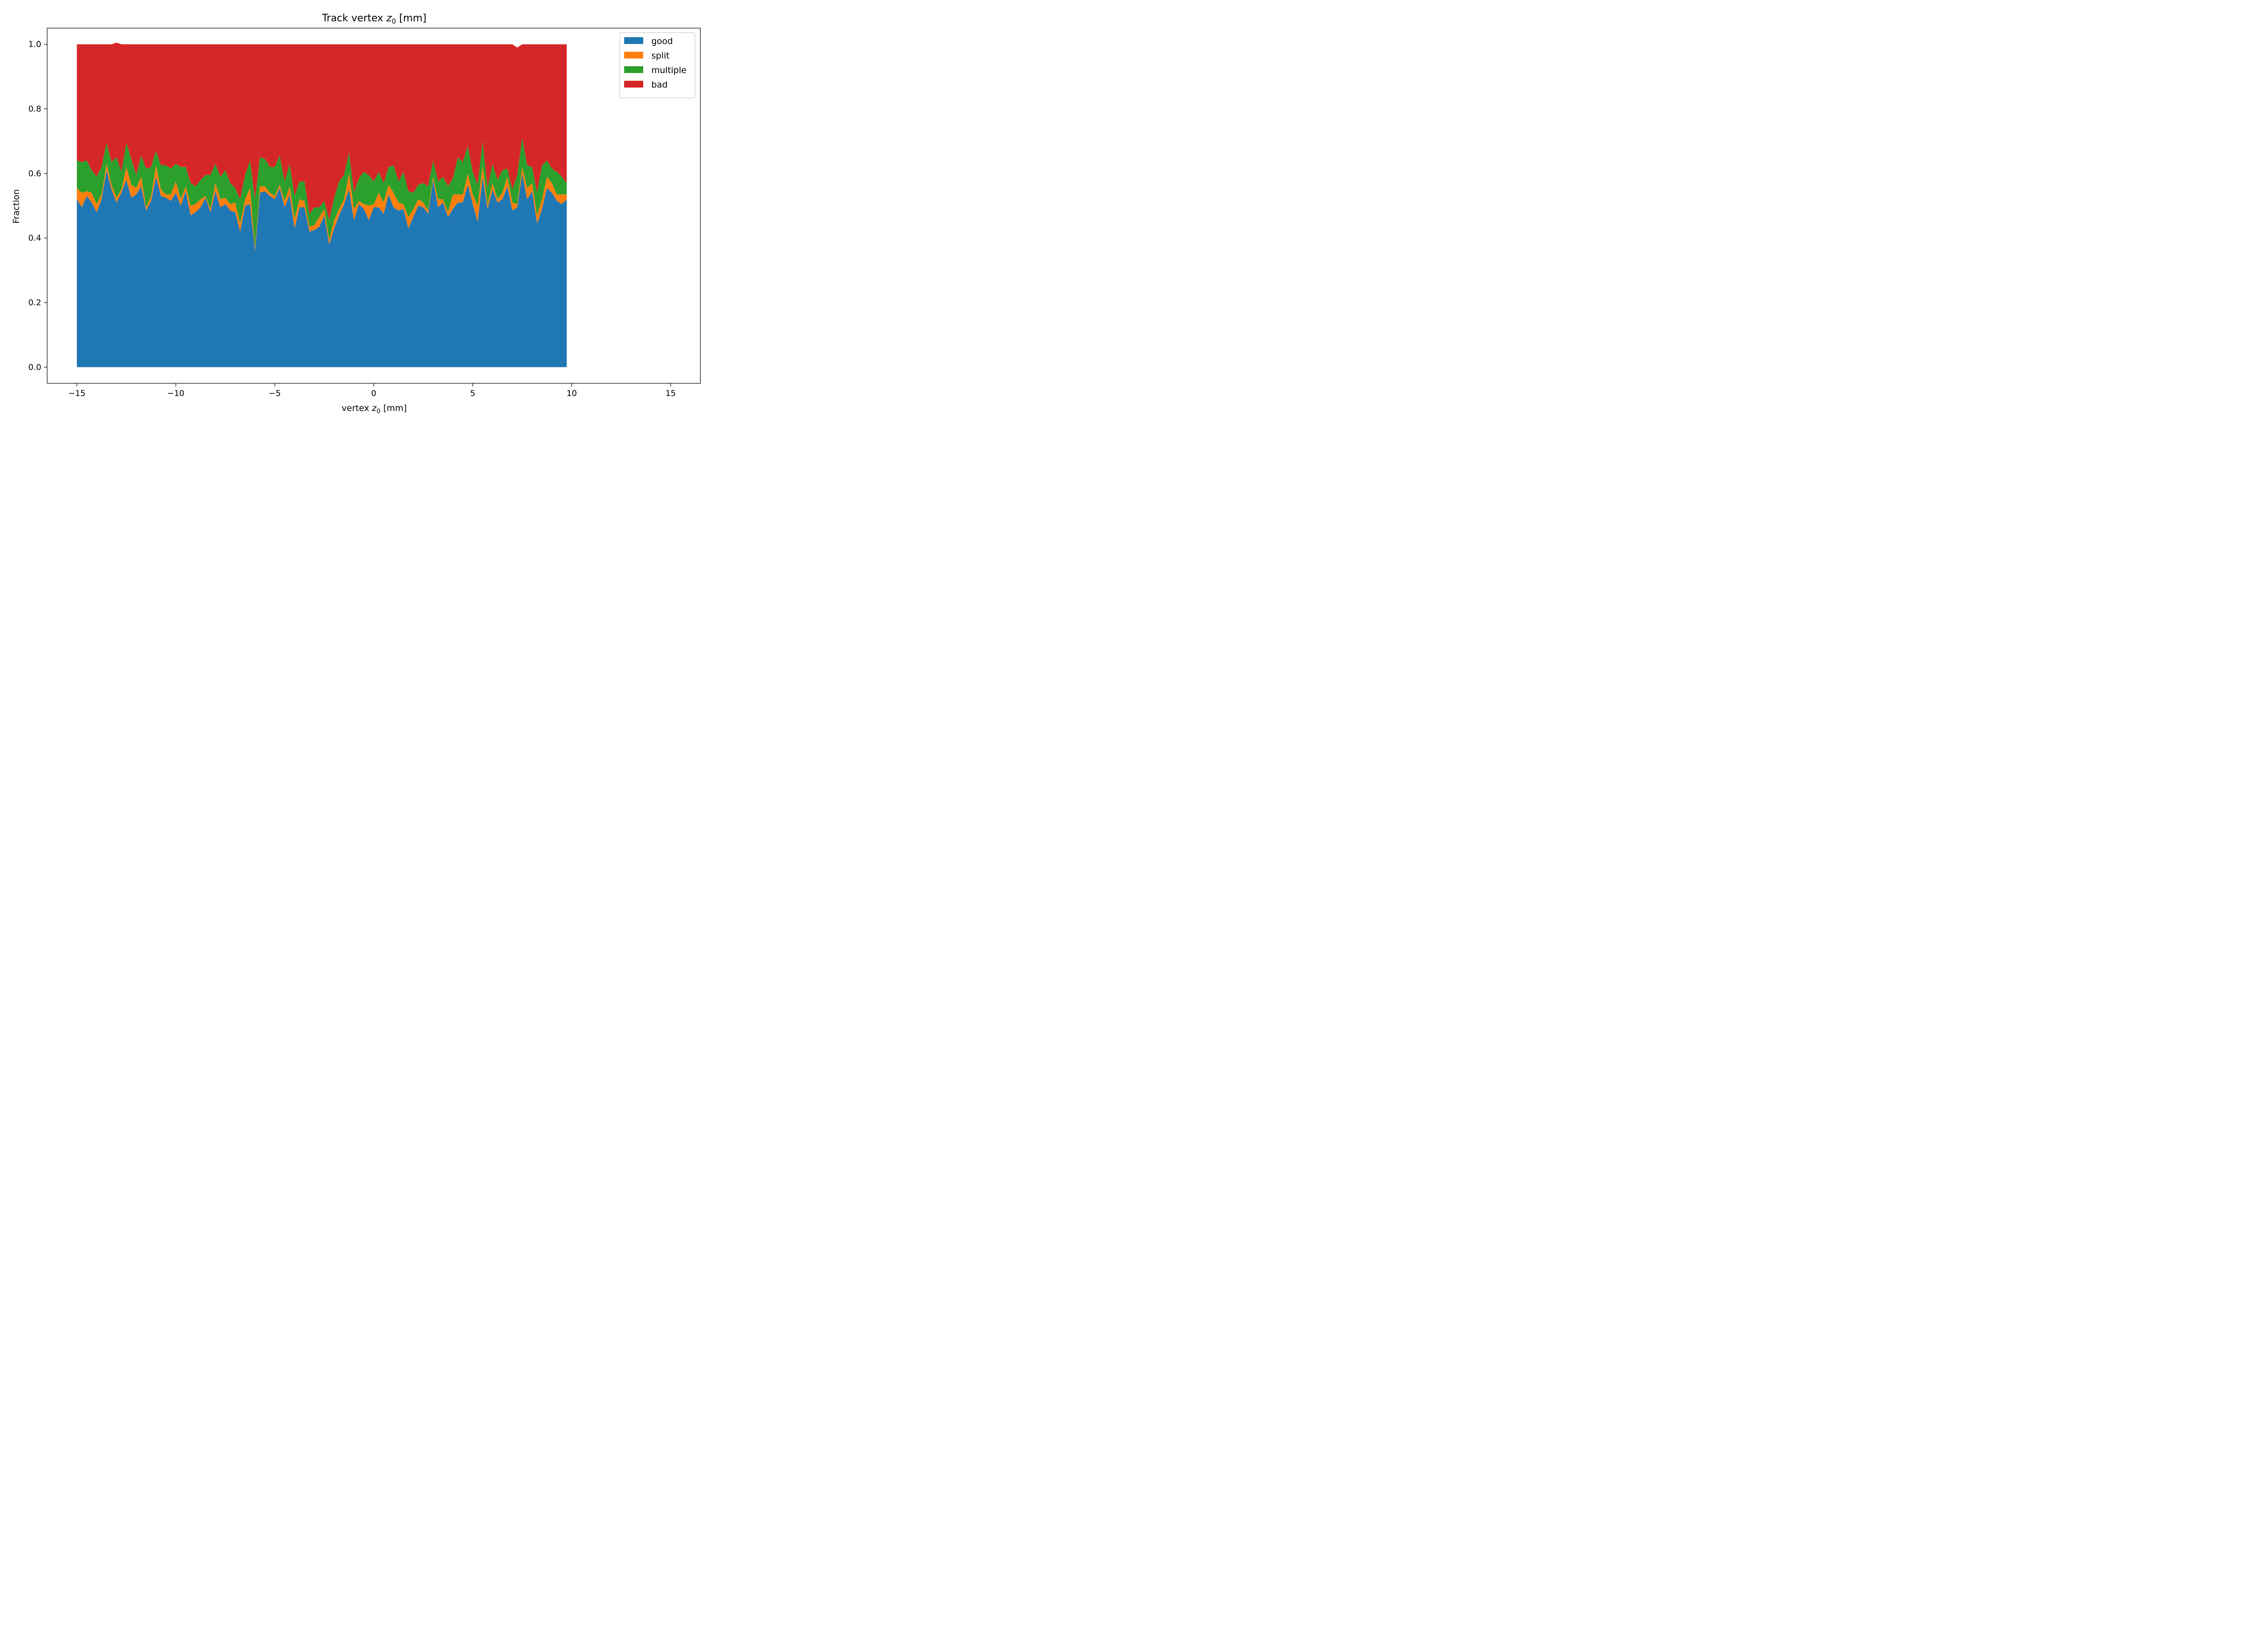 This screenshot has height=1633, width=2268. What do you see at coordinates (634, 40) in the screenshot?
I see `legend-swatch-good` at bounding box center [634, 40].